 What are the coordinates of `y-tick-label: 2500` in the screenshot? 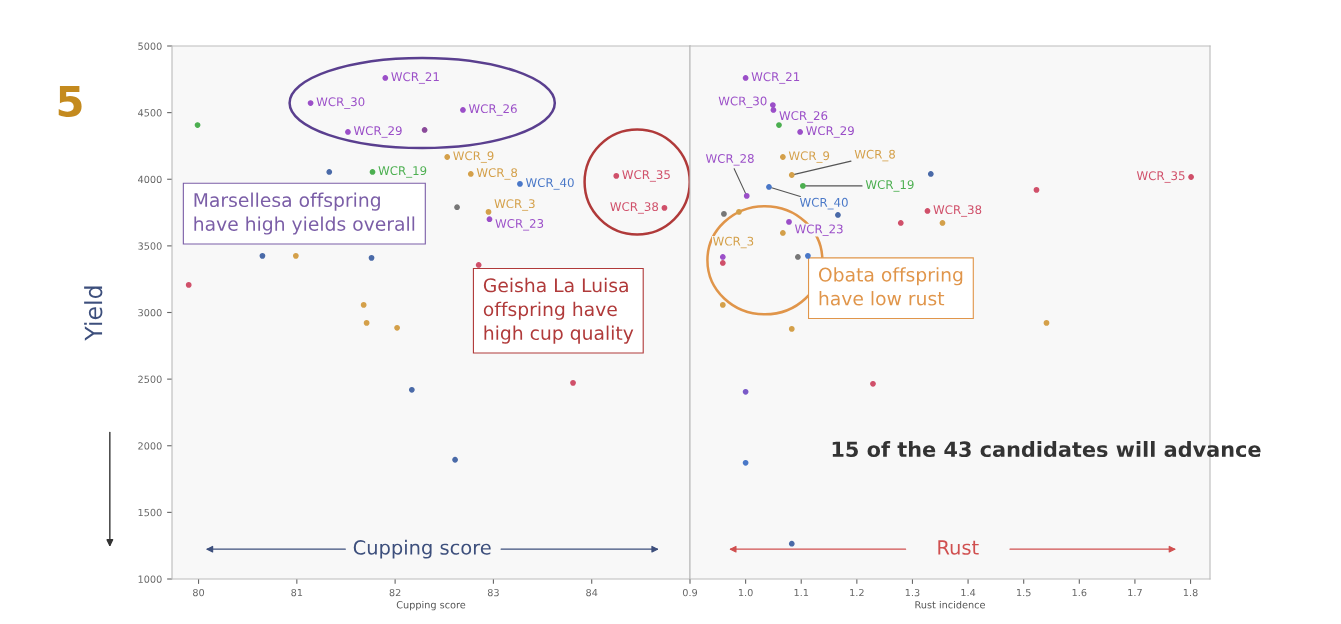 It's located at (150, 379).